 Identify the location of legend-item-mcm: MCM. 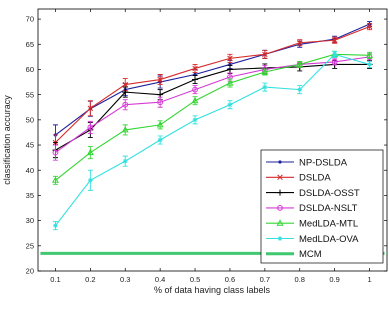
(294, 254).